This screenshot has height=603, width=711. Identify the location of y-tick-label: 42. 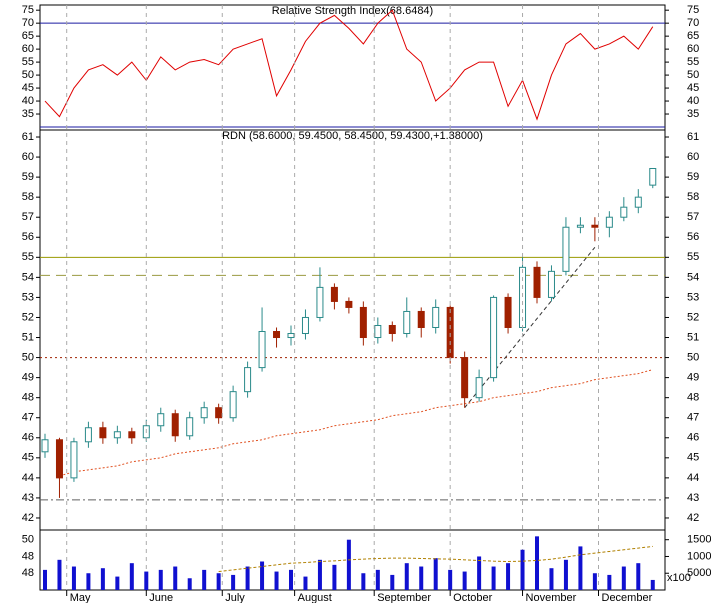
(693, 518).